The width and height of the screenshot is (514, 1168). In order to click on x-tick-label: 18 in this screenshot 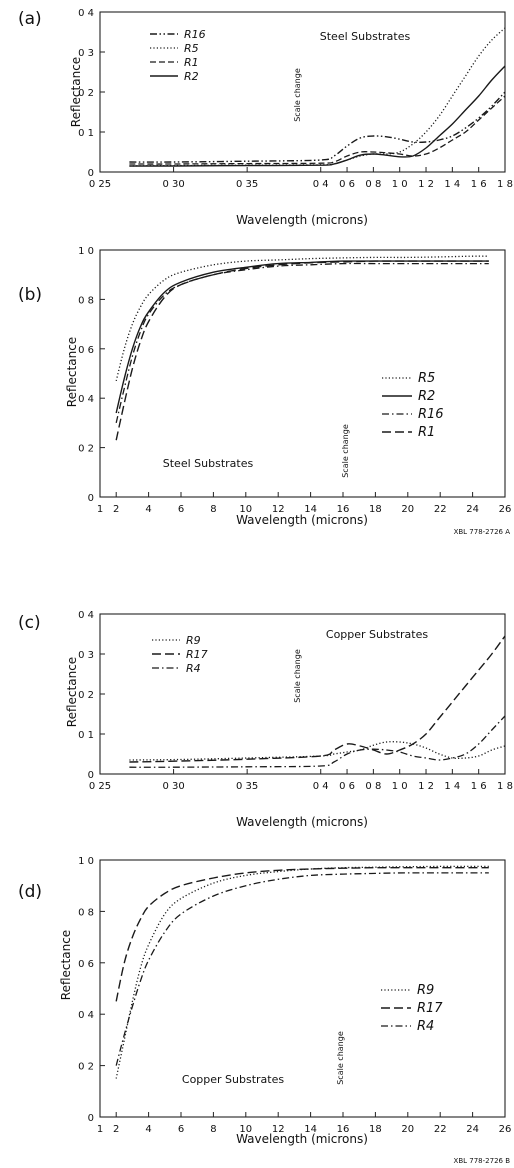, I will do `click(375, 1129)`.